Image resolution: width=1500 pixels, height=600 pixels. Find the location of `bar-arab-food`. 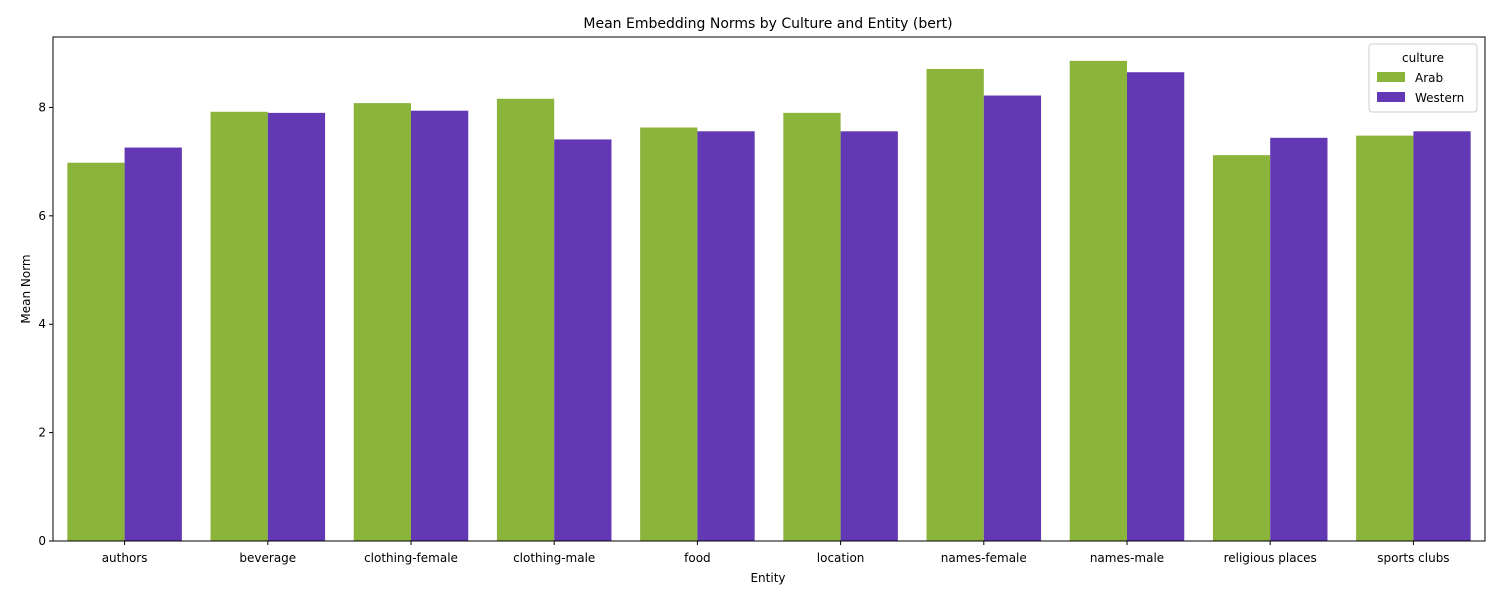

bar-arab-food is located at coordinates (669, 334).